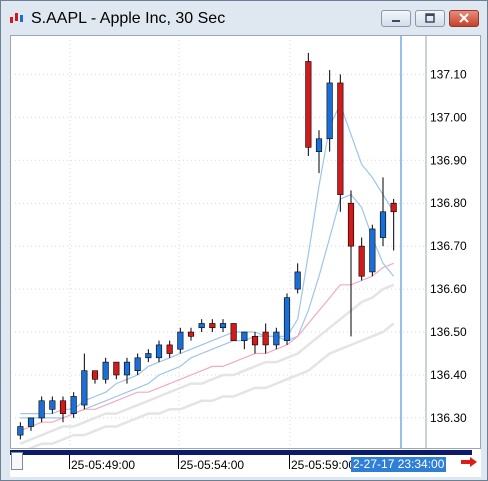 The height and width of the screenshot is (481, 488). Describe the element at coordinates (128, 18) in the screenshot. I see `window-title: S.AAPL - Apple Inc, 30 Sec` at that location.